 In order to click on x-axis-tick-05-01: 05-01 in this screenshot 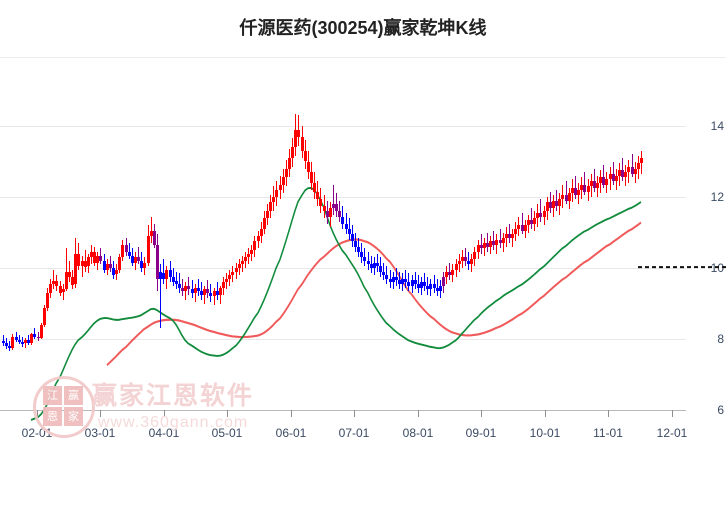, I will do `click(227, 433)`.